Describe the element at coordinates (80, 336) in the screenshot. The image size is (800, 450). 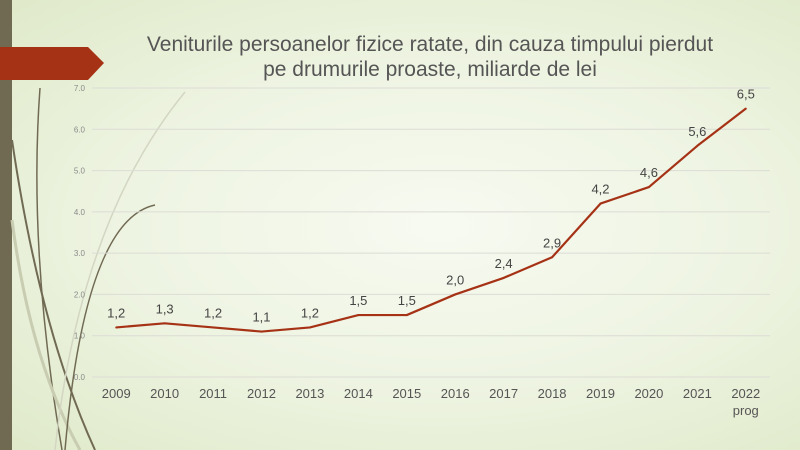
I see `y-tick-label: 1.0` at that location.